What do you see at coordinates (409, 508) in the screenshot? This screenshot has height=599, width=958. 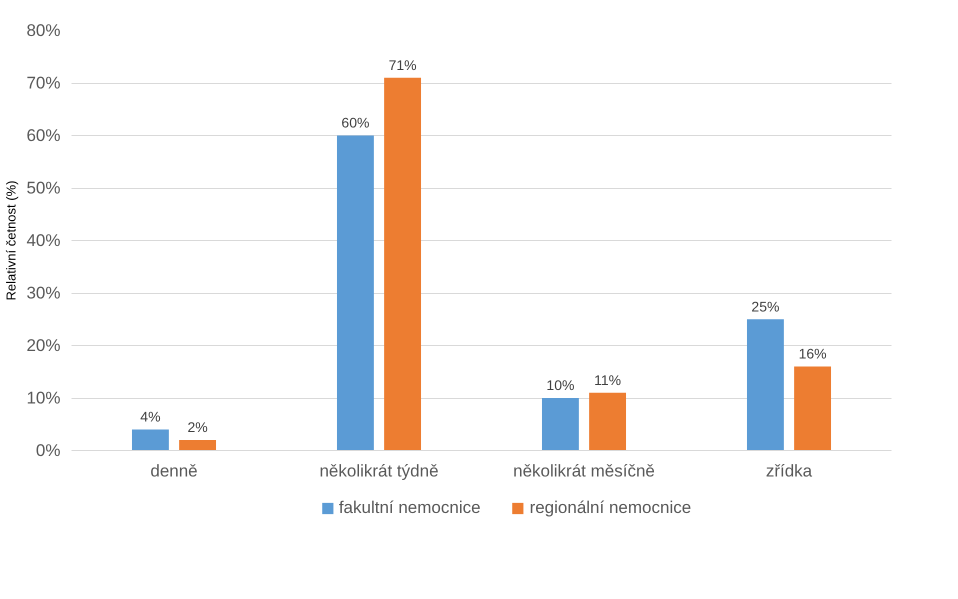 I see `legend-label: fakultní nemocnice` at bounding box center [409, 508].